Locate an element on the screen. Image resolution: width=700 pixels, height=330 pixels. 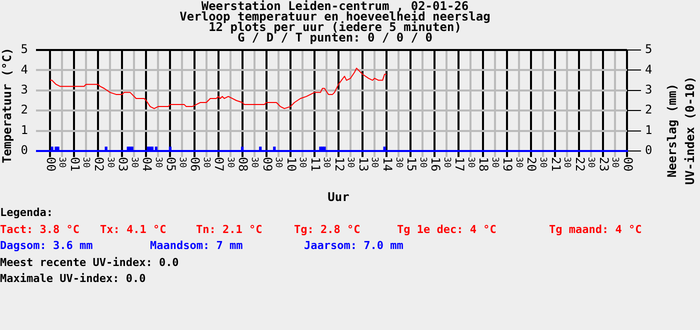
text: Tact: 3.8 °C is located at coordinates (40, 230).